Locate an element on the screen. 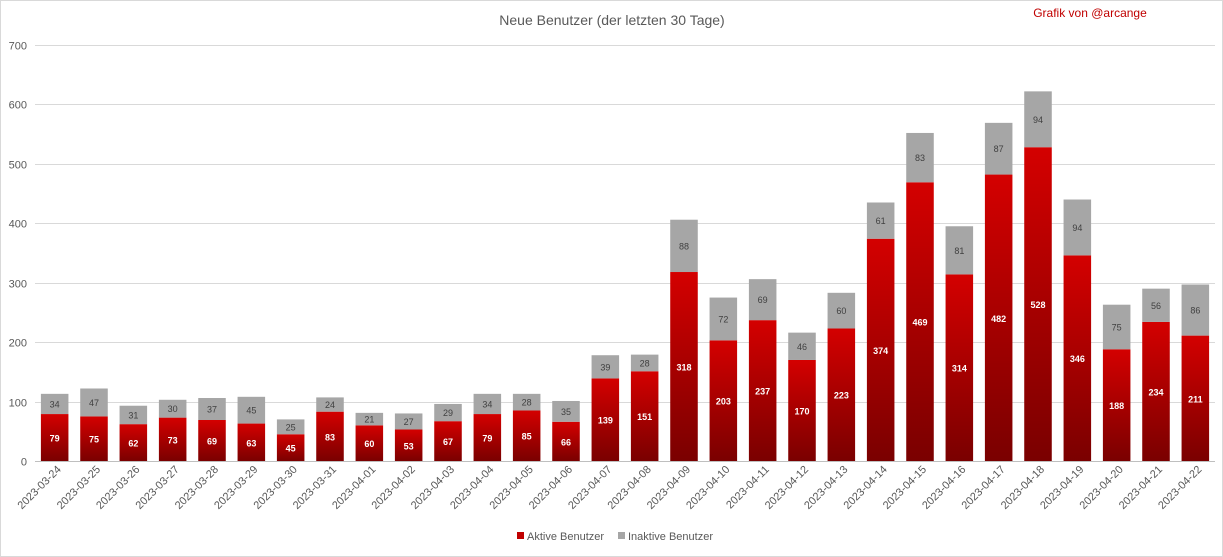  data-label-inaktive: 29 is located at coordinates (448, 413).